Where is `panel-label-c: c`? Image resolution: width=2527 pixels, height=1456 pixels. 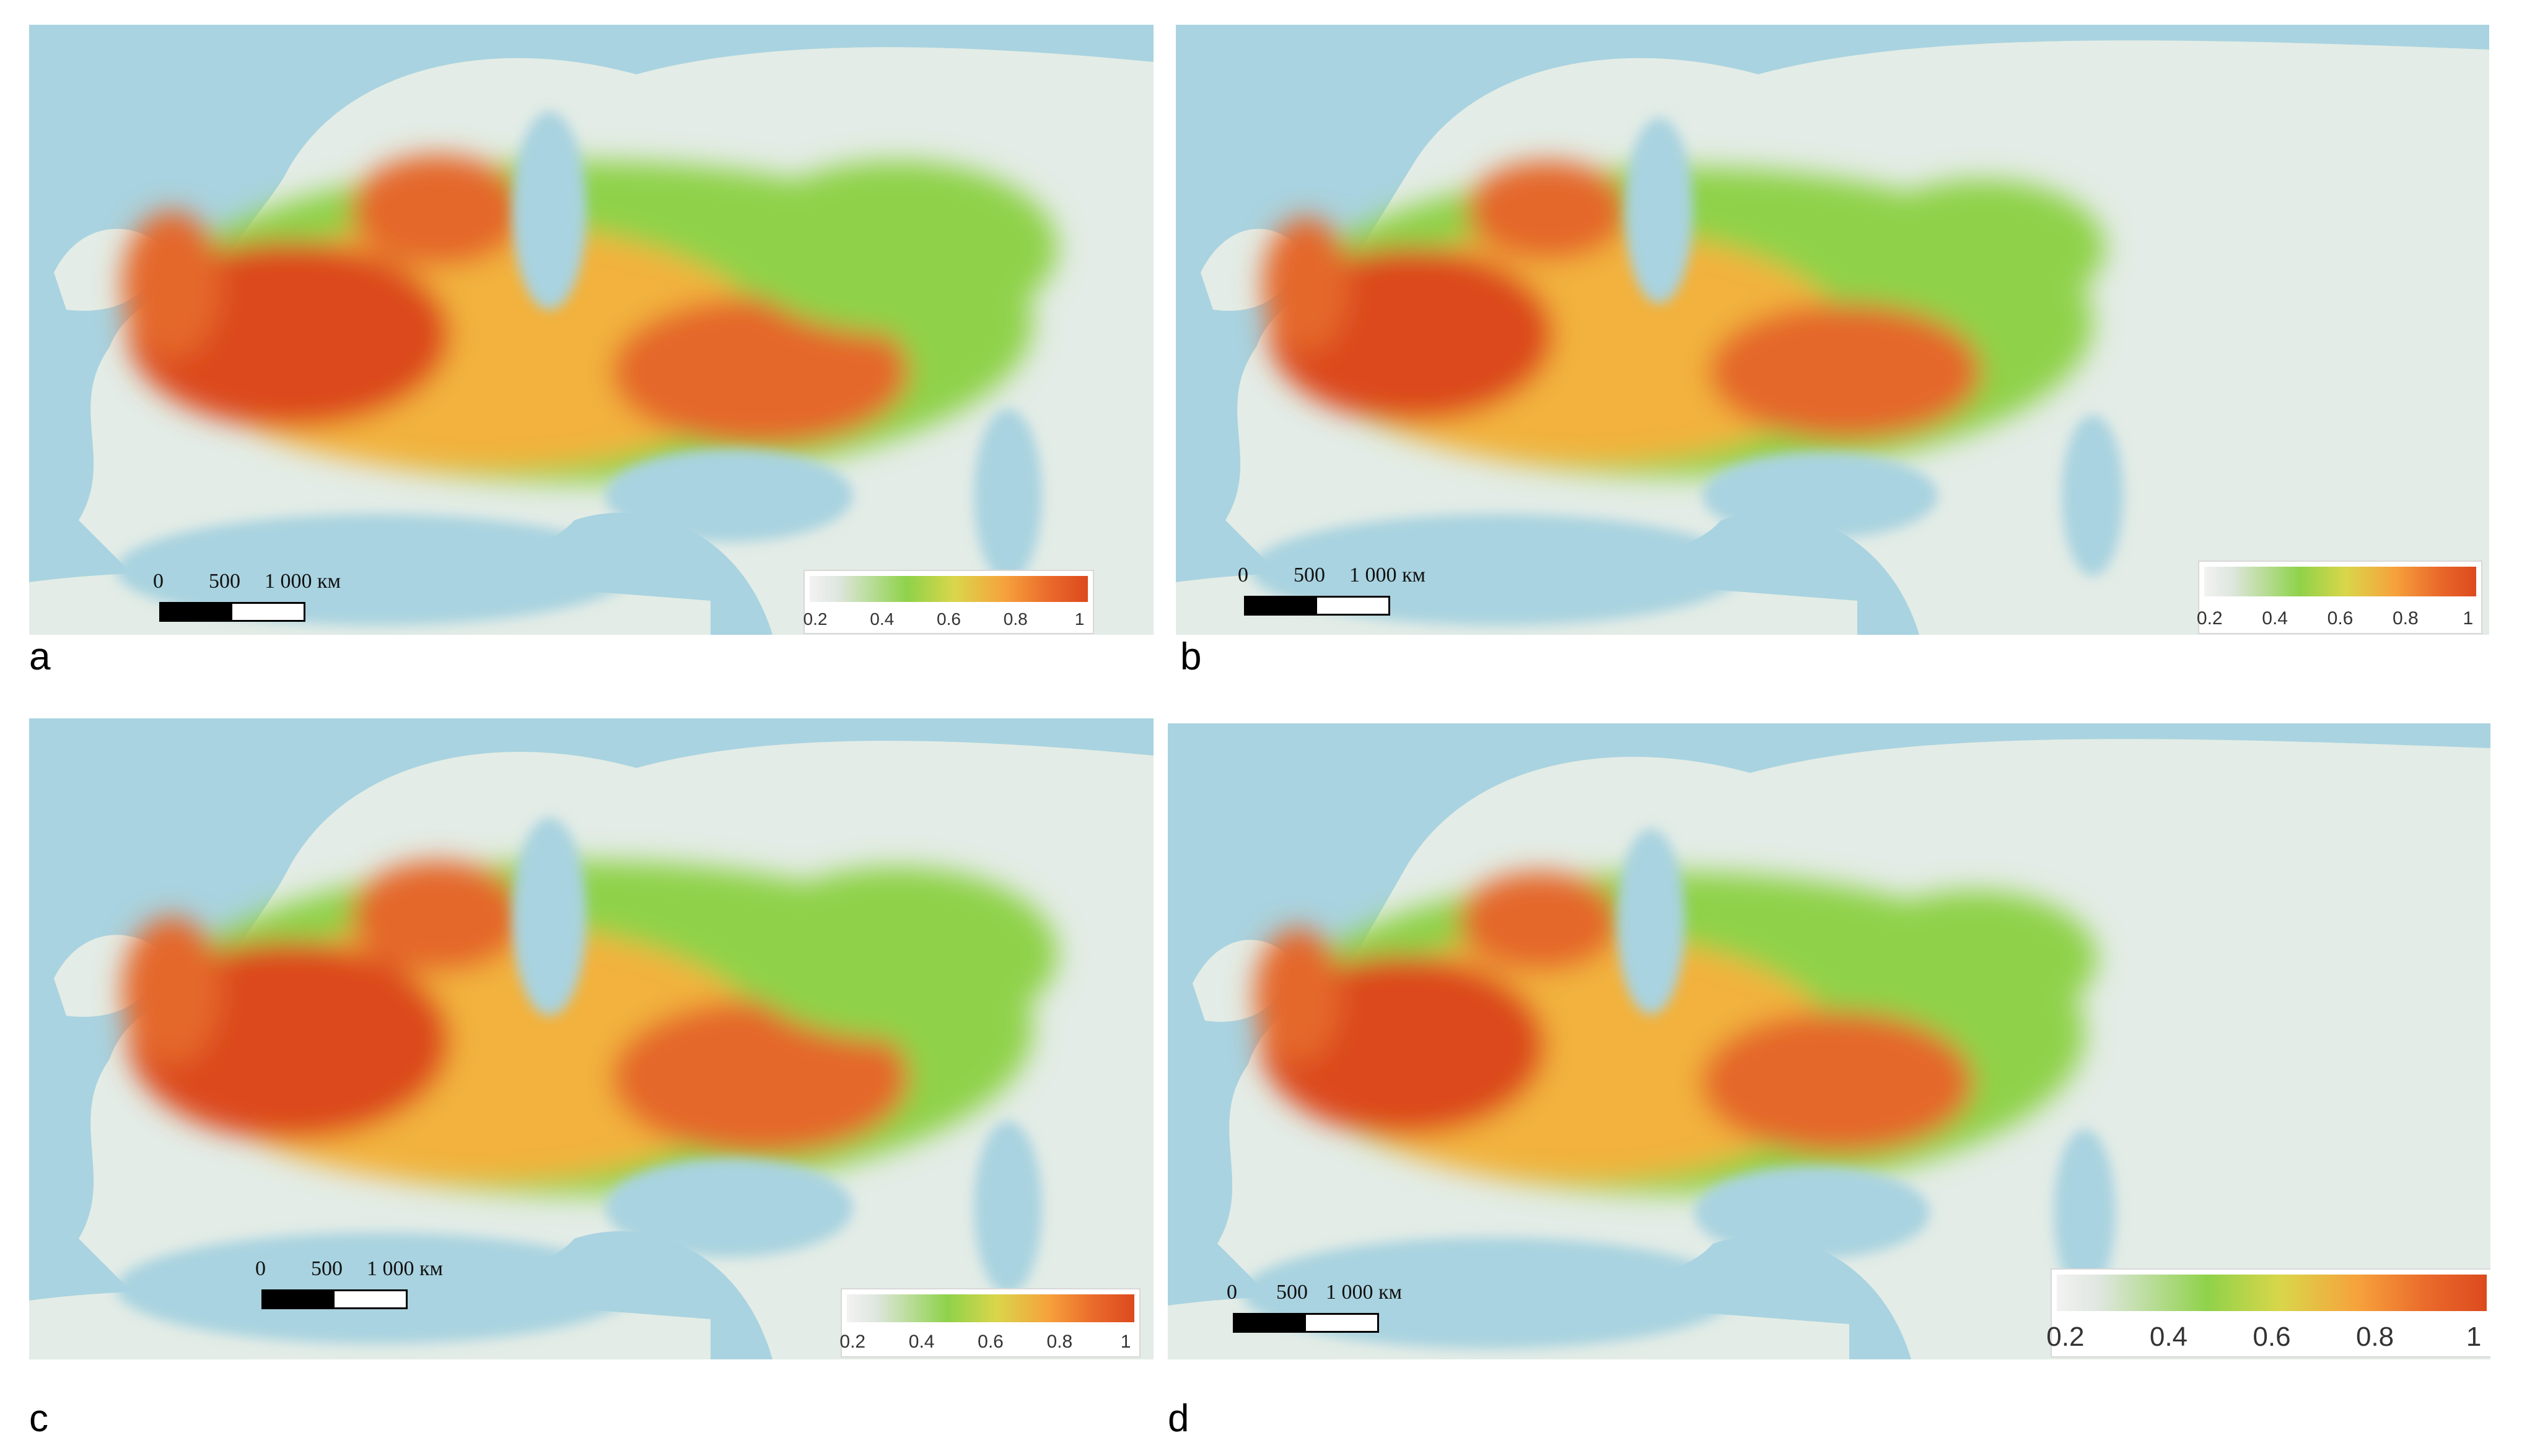
panel-label-c: c is located at coordinates (38, 1418).